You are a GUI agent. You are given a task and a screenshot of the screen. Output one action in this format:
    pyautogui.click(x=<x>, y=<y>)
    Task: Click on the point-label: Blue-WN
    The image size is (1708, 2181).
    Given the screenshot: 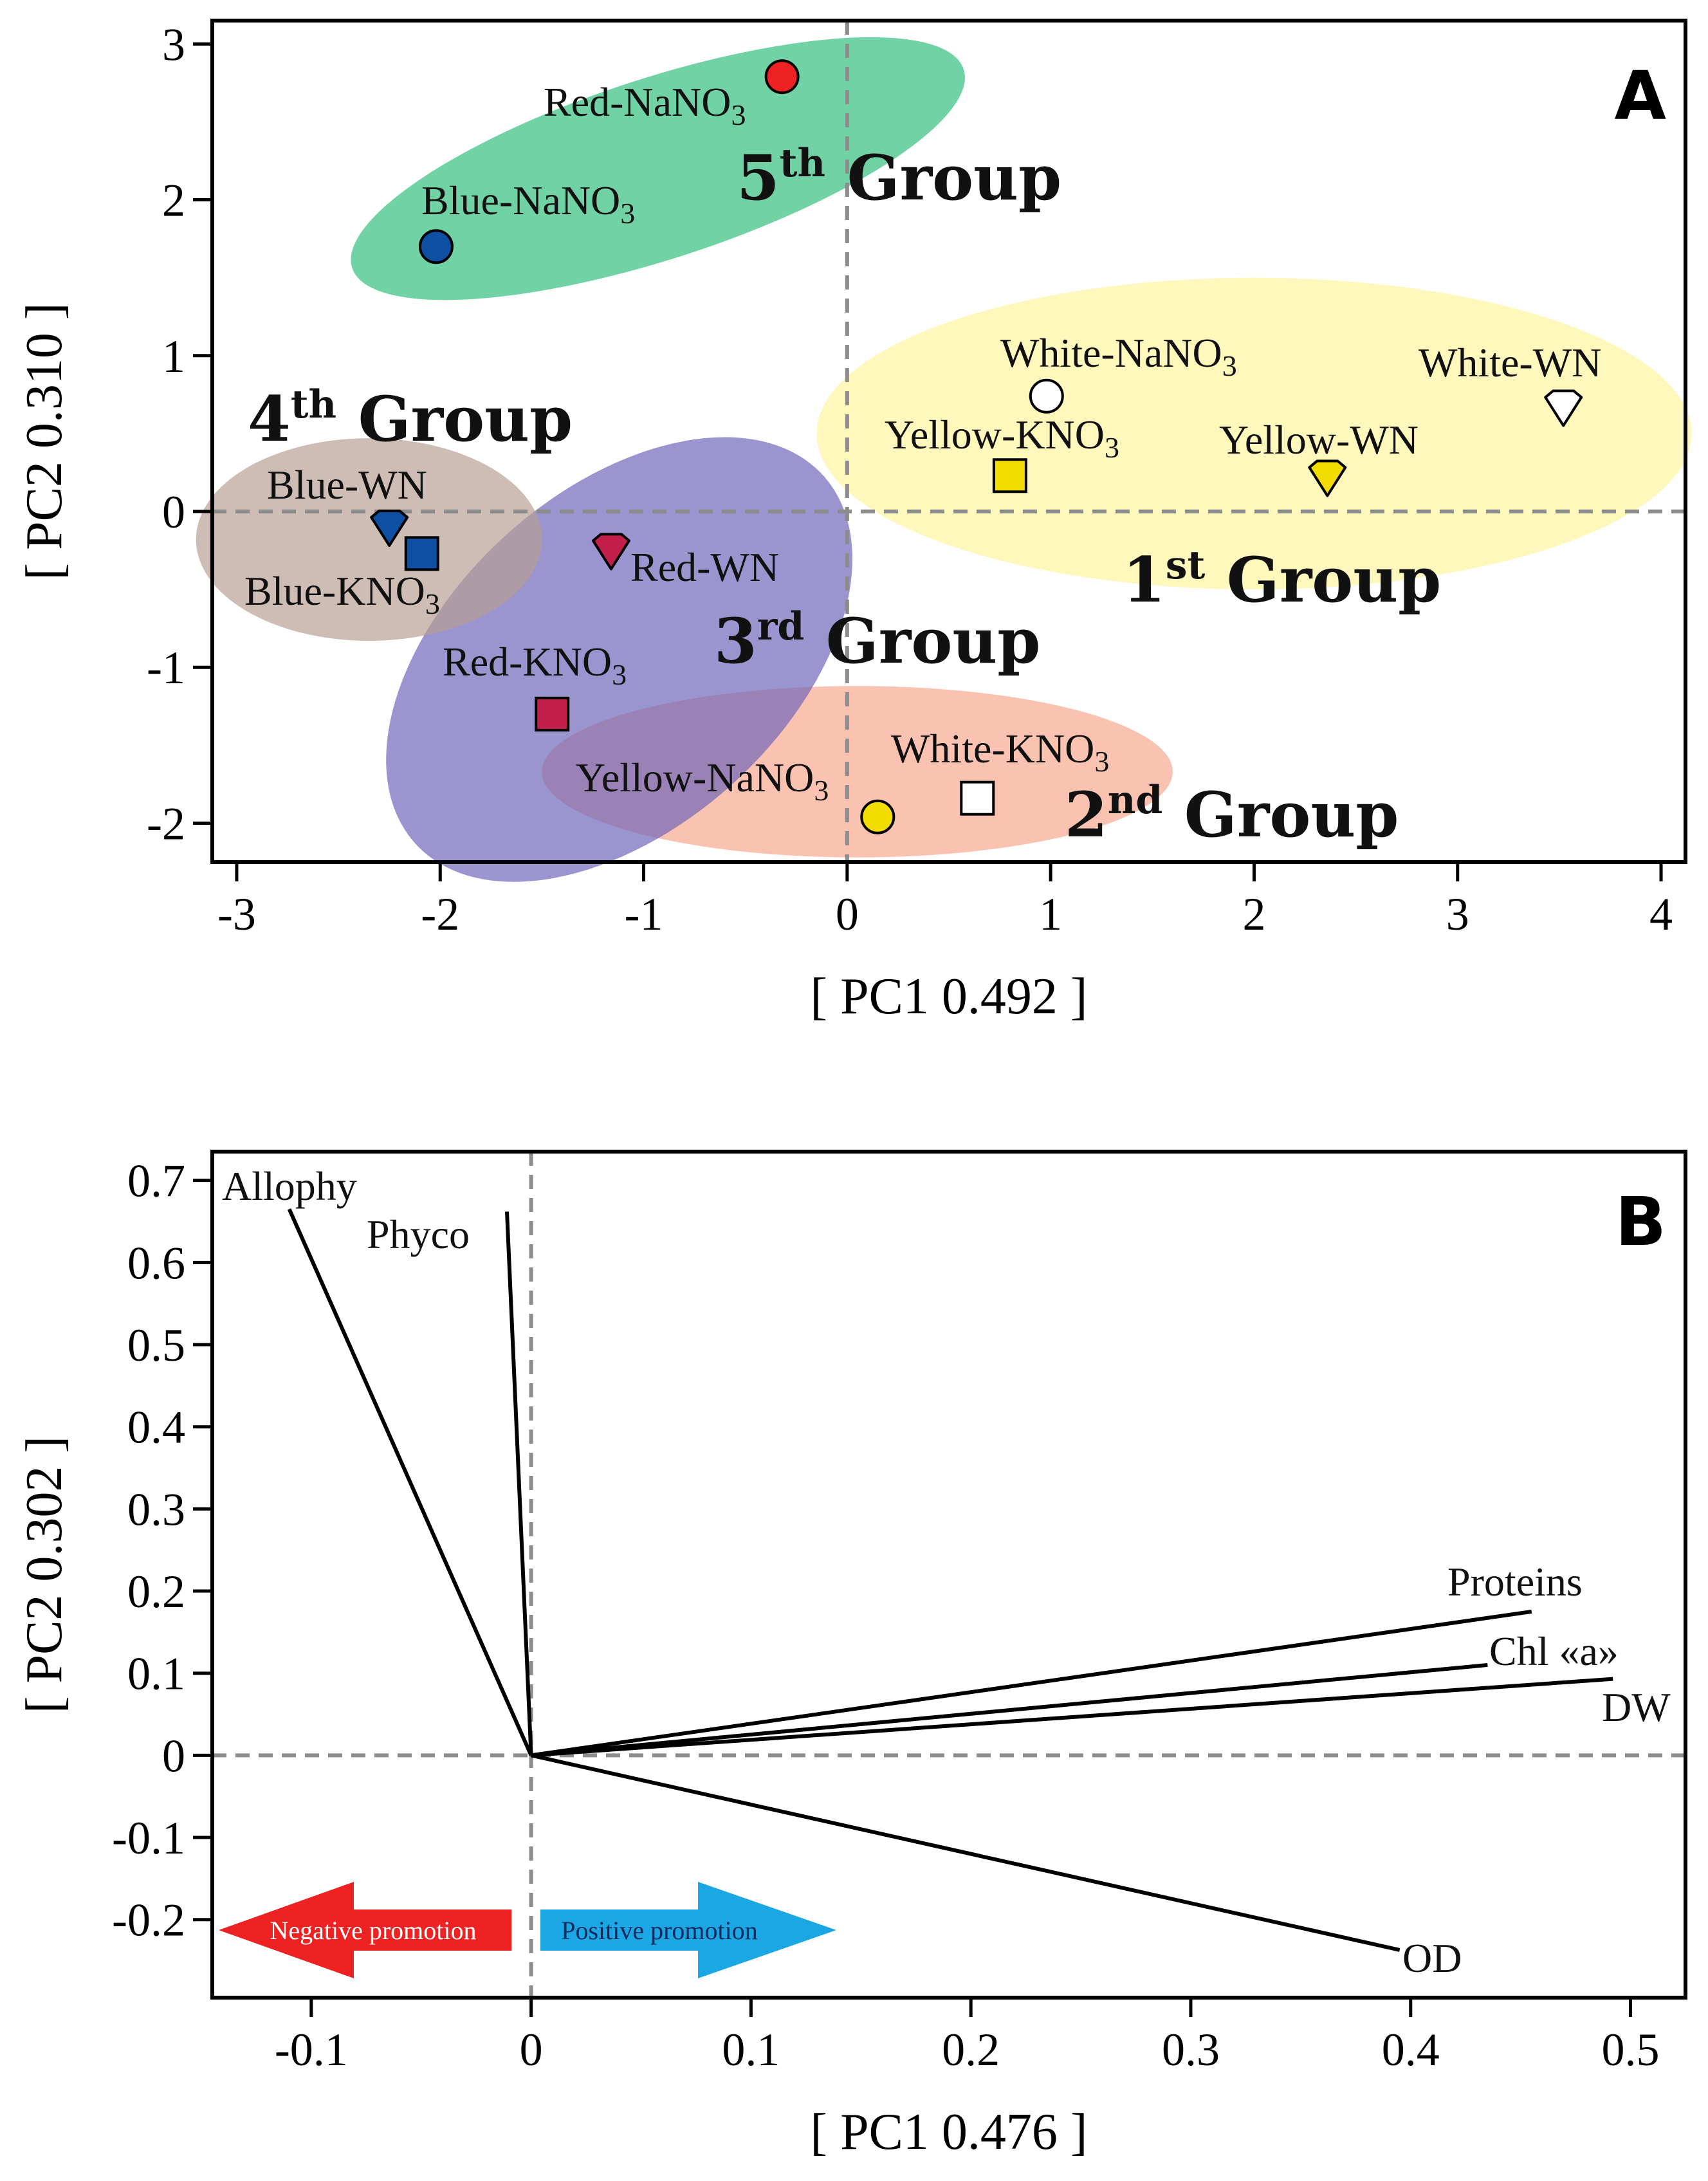 What is the action you would take?
    pyautogui.click(x=347, y=485)
    